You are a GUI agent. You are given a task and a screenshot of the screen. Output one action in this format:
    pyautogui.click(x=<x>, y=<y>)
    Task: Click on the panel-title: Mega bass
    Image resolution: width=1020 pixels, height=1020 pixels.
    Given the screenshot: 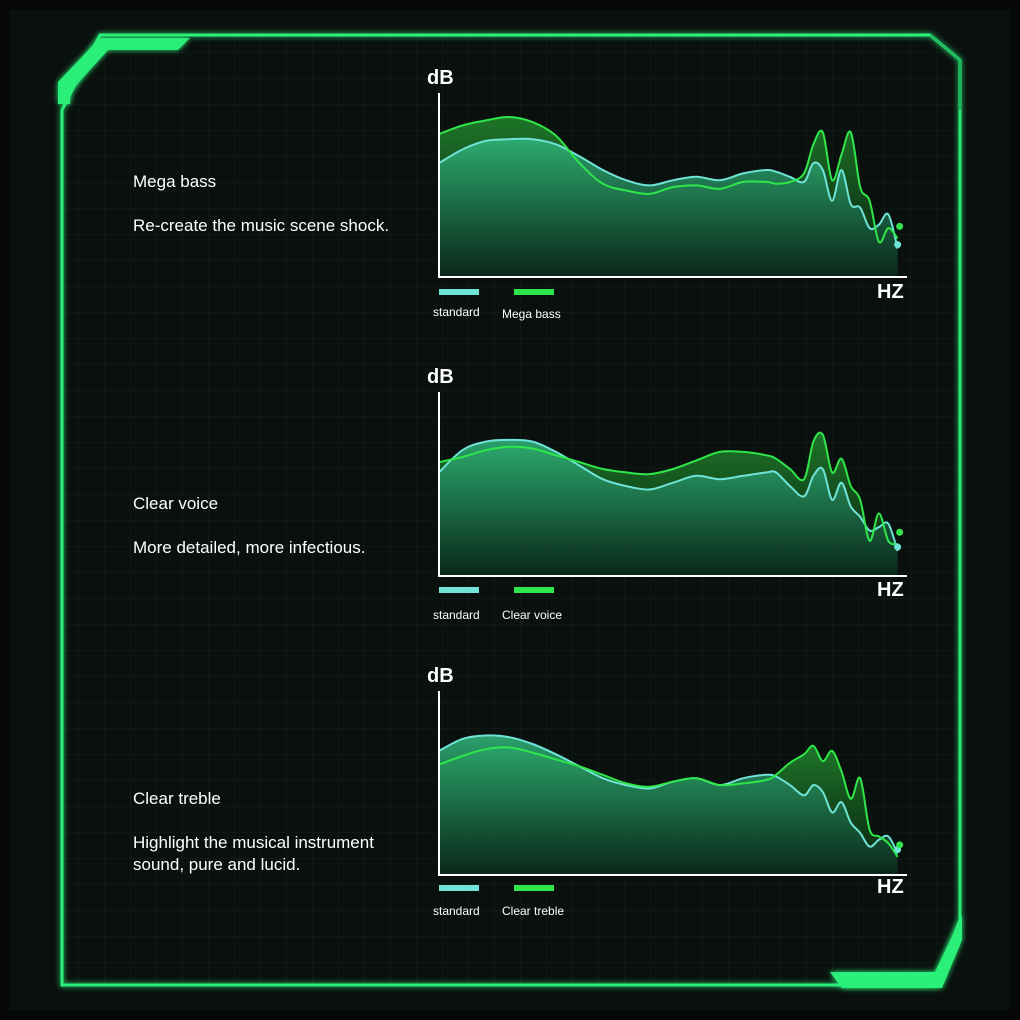 What is the action you would take?
    pyautogui.click(x=175, y=181)
    